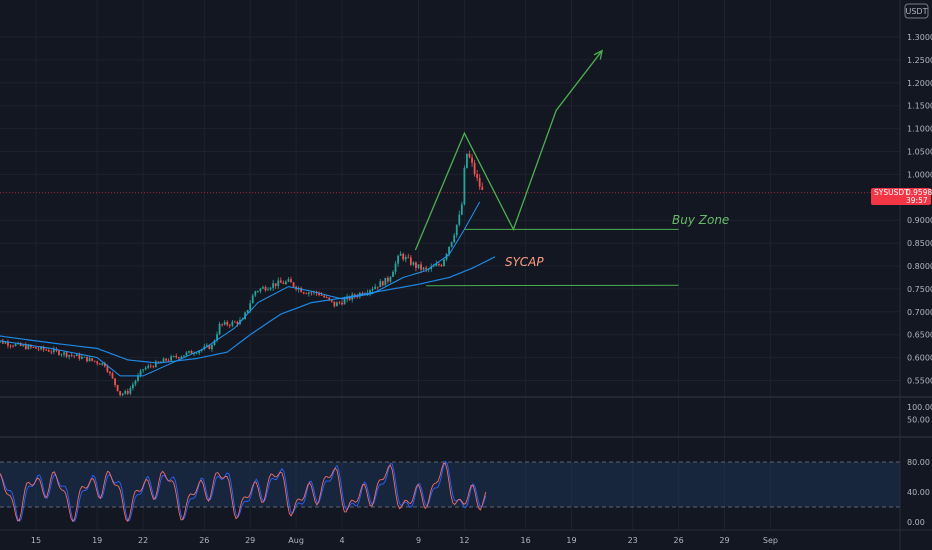 The height and width of the screenshot is (550, 932). Describe the element at coordinates (917, 200) in the screenshot. I see `price-tag-countdown: 39:57` at that location.